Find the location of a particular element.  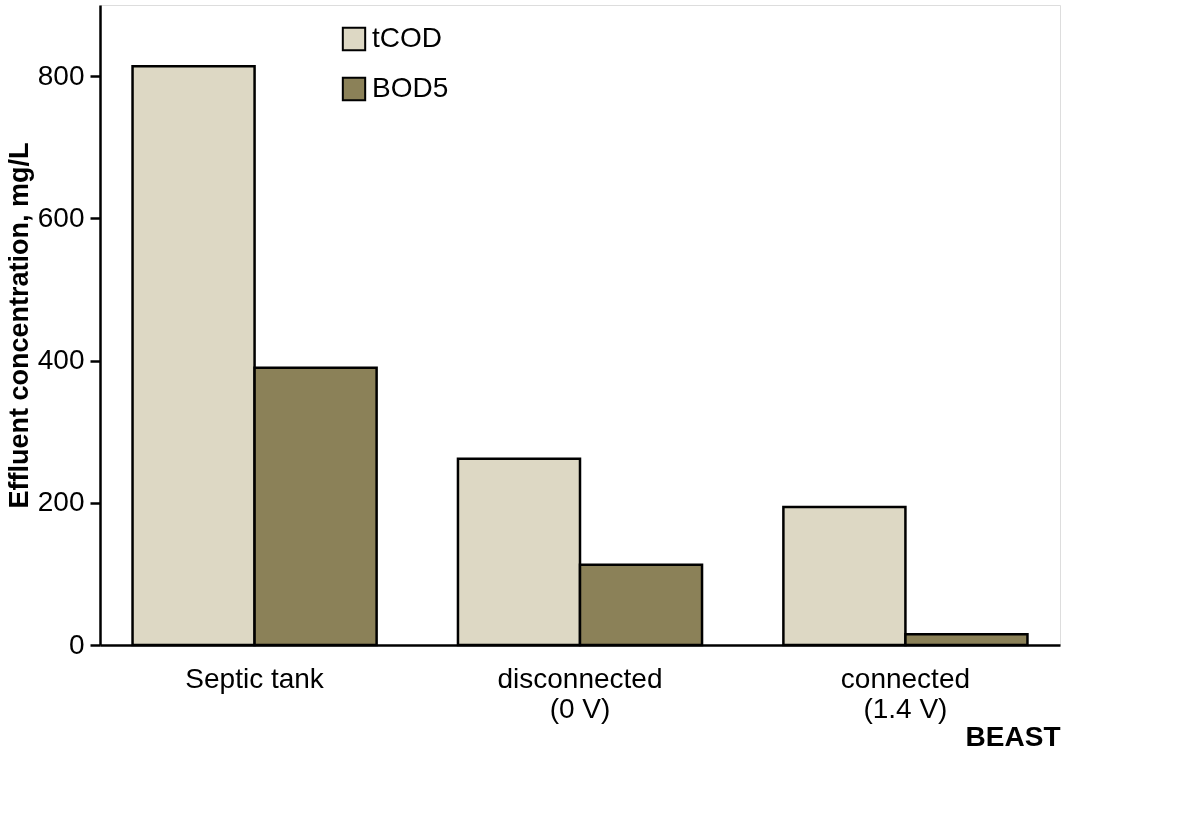

legend-label: BOD5 is located at coordinates (410, 87).